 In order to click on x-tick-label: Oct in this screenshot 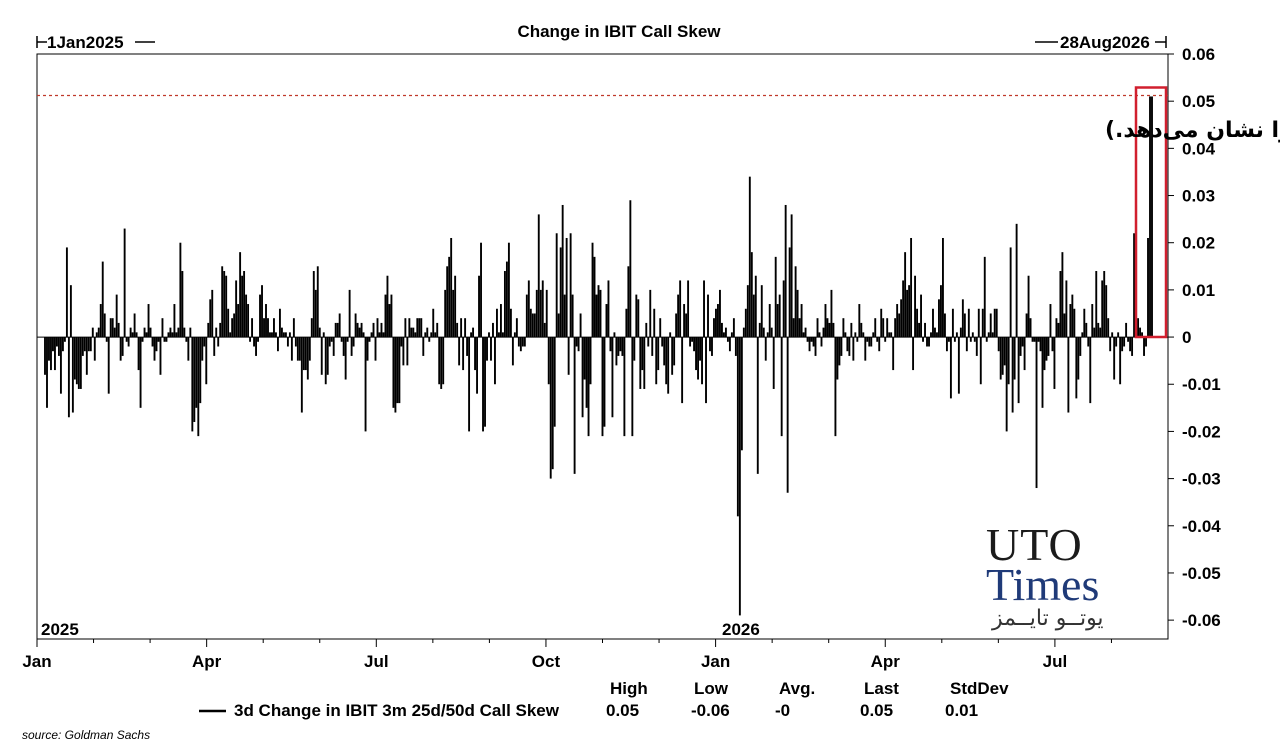, I will do `click(546, 661)`.